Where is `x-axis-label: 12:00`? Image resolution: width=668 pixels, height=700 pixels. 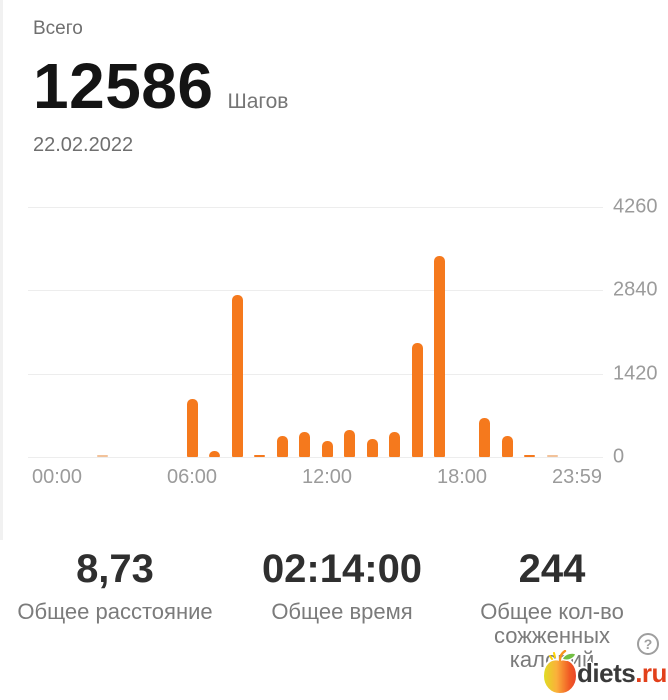 x-axis-label: 12:00 is located at coordinates (327, 477).